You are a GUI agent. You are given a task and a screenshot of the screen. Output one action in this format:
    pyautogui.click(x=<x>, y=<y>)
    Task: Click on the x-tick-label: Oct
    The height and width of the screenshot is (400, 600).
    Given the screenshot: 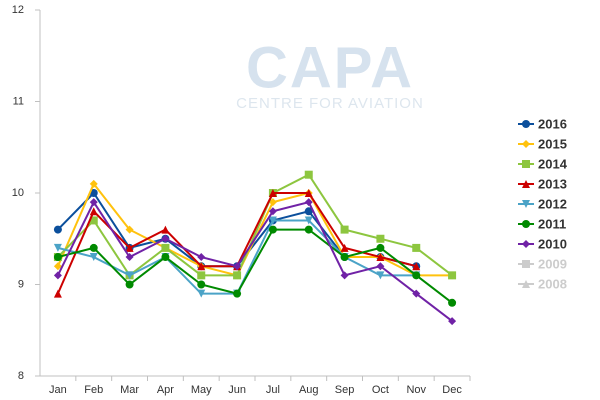 What is the action you would take?
    pyautogui.click(x=380, y=390)
    